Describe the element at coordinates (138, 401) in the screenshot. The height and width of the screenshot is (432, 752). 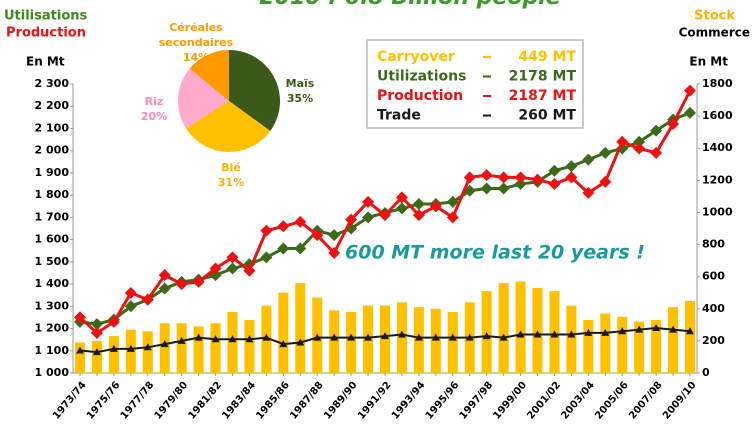
I see `x-tick-label: 1977/78` at that location.